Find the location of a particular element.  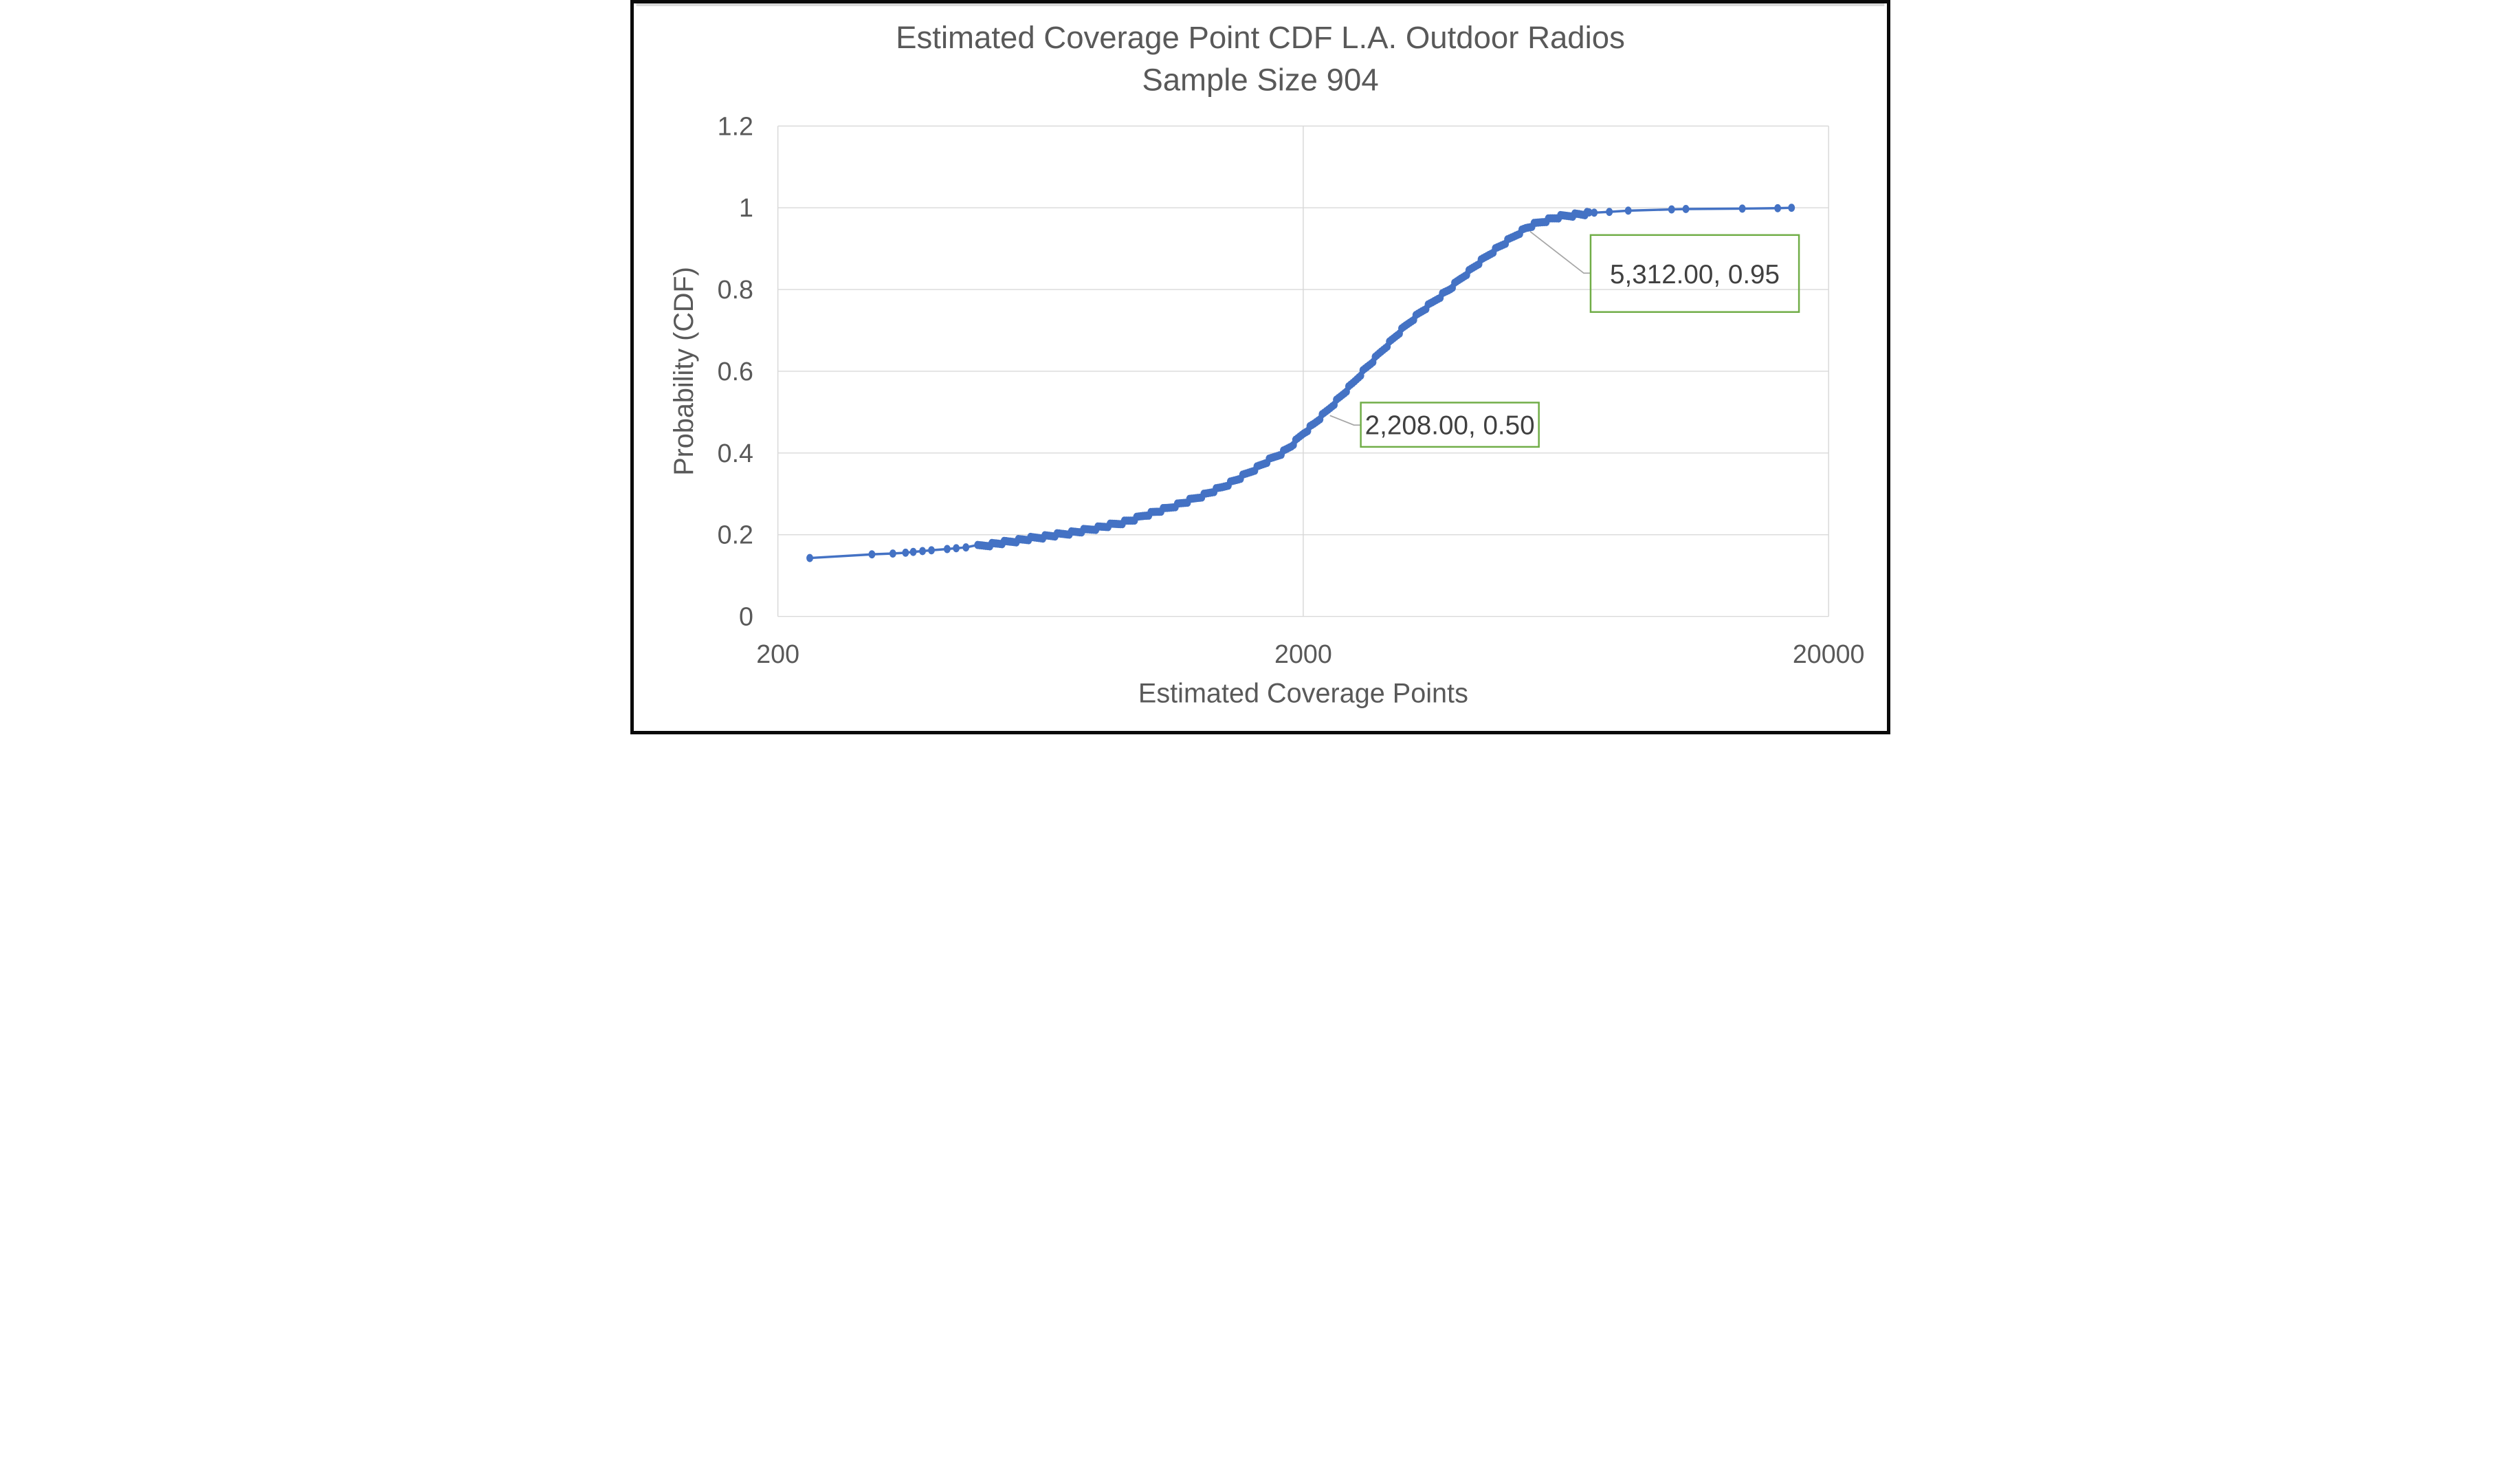

y-tick-label-0p4: 0.4 is located at coordinates (735, 454).